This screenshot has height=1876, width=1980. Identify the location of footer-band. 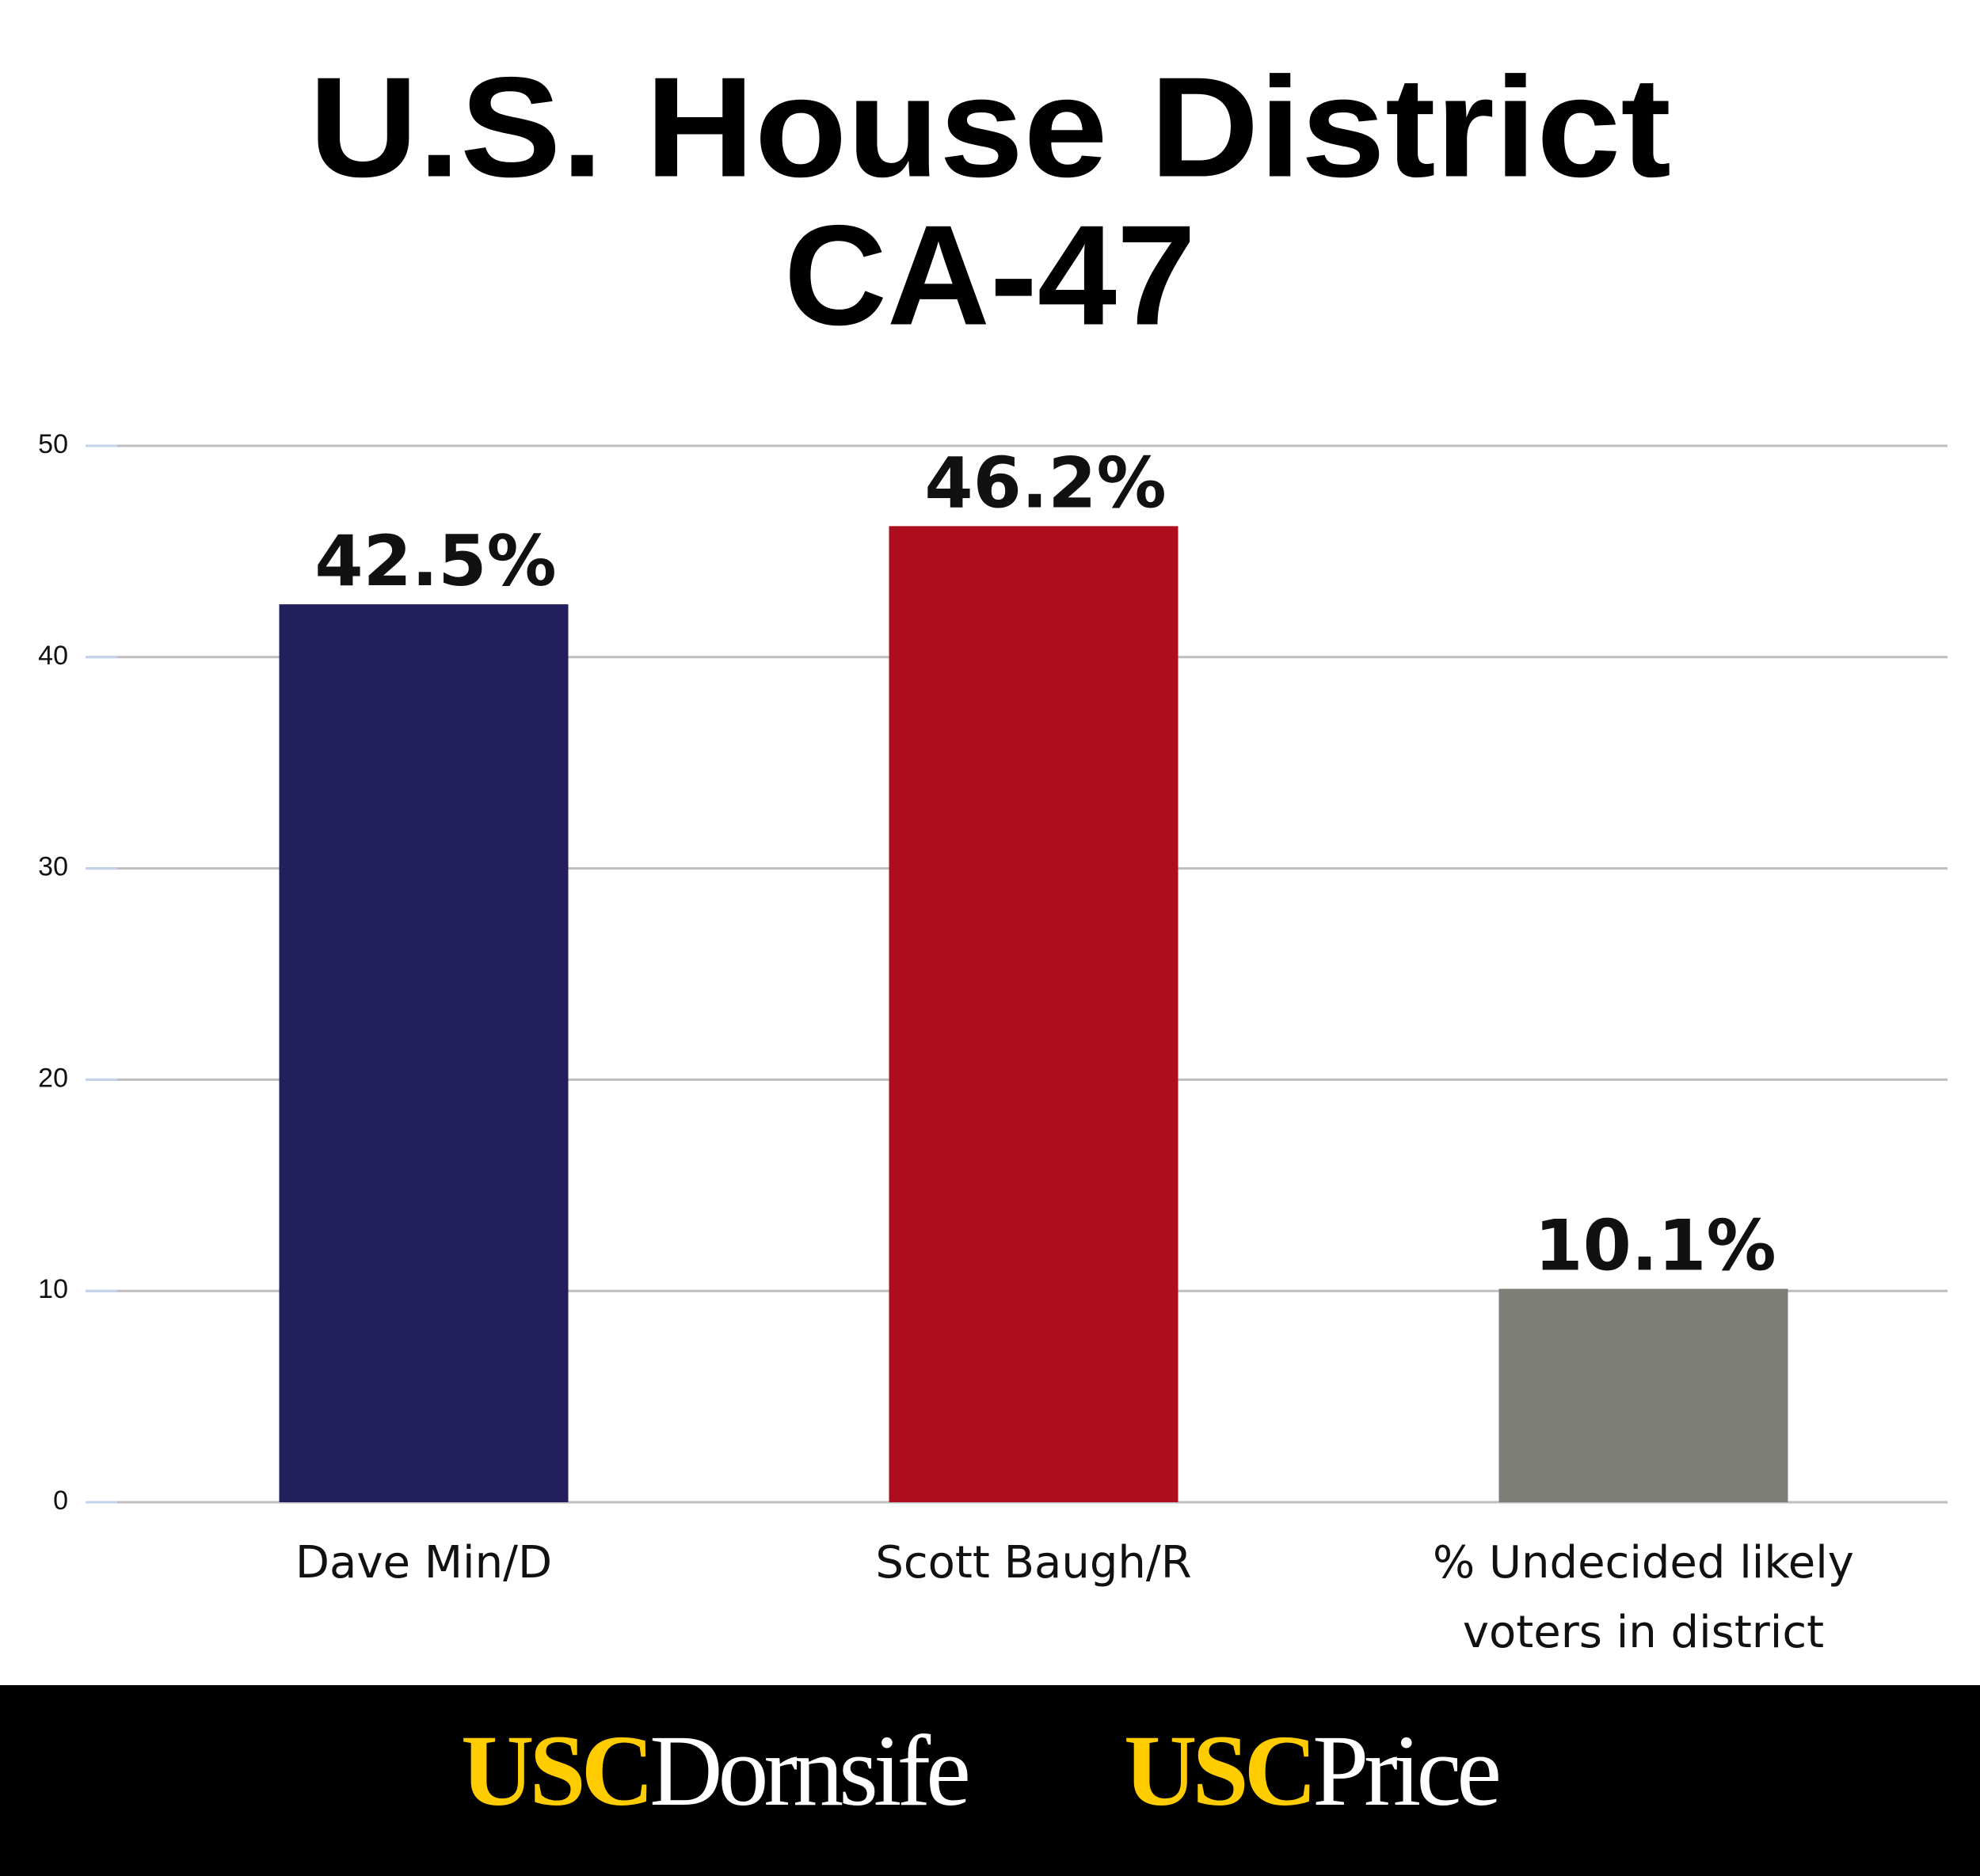
(990, 1780).